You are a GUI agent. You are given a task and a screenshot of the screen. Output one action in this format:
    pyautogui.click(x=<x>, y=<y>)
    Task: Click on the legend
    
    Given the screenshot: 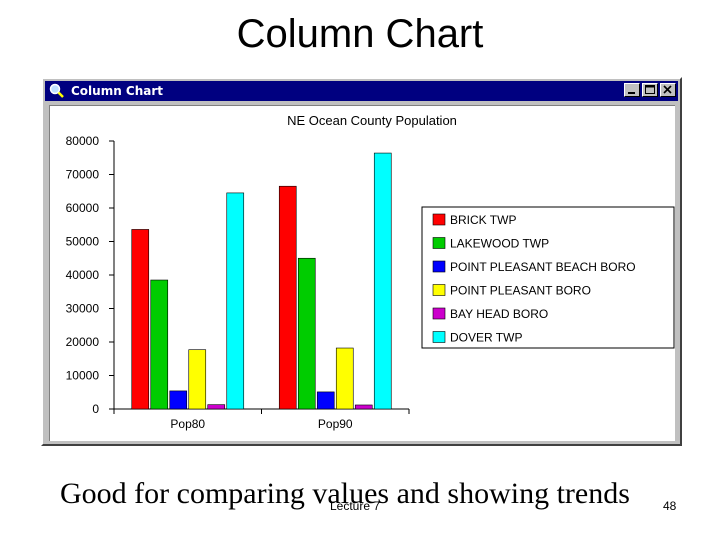 What is the action you would take?
    pyautogui.click(x=548, y=277)
    